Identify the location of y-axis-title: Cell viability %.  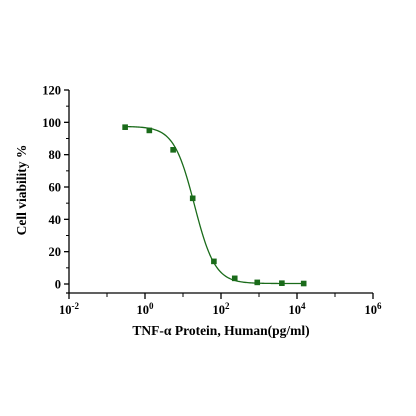
(21, 190).